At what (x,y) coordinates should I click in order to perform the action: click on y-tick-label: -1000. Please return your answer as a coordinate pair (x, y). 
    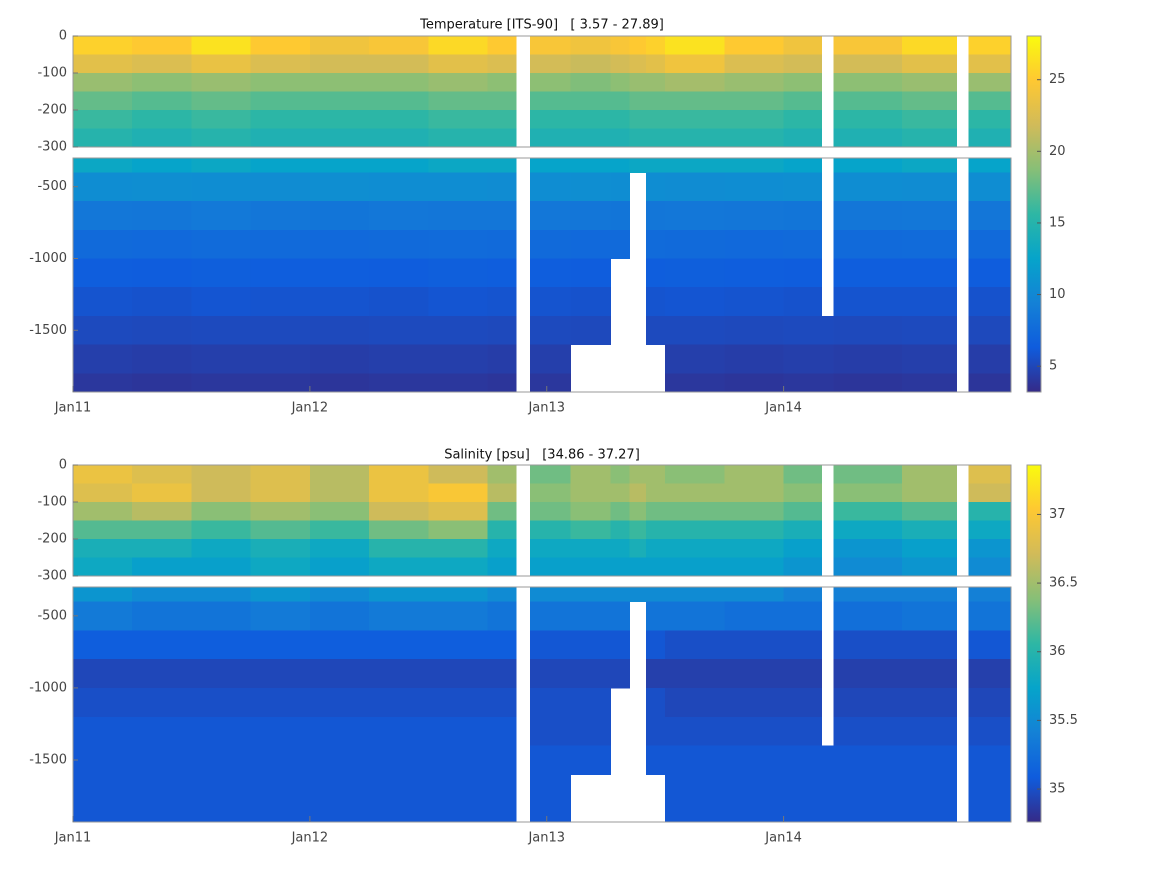
    Looking at the image, I should click on (48, 687).